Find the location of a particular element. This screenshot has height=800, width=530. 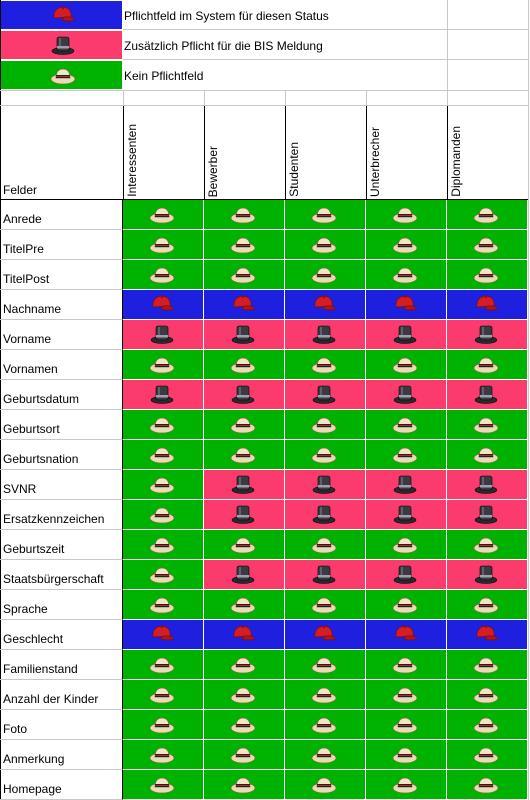

row-label-cell: Ersatzkennzeichen is located at coordinates (61, 515).